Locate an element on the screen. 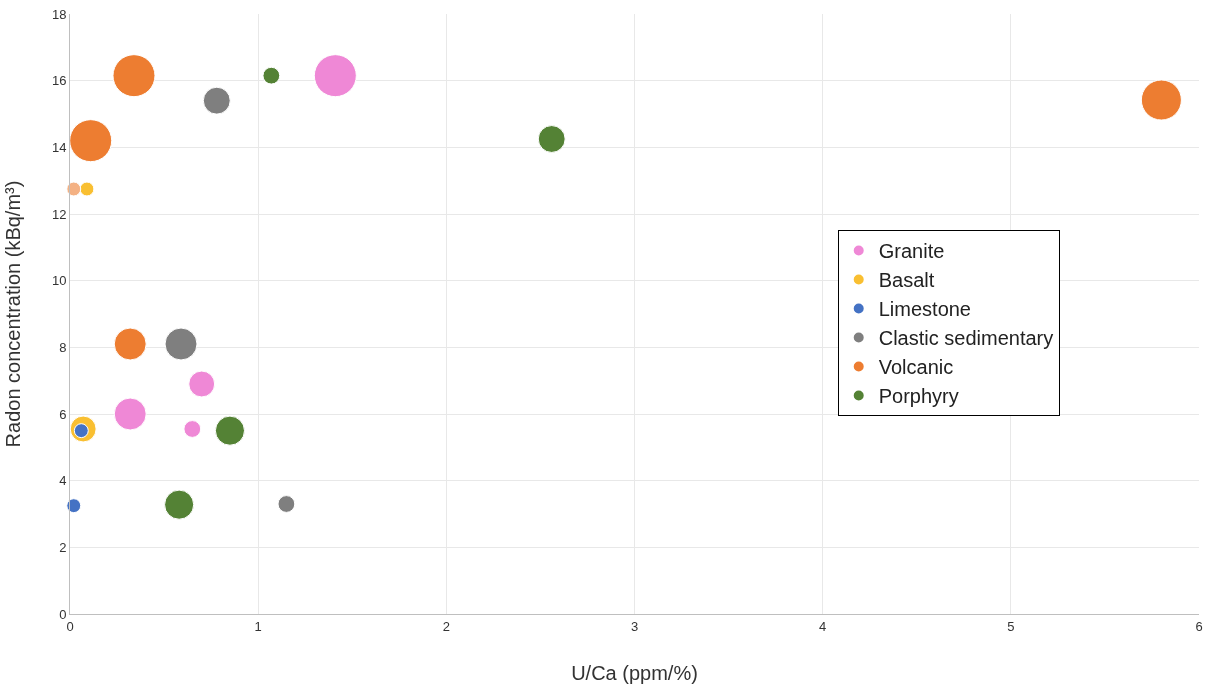 The width and height of the screenshot is (1207, 684). x-axis-title: U/Ca (ppm/%) is located at coordinates (634, 673).